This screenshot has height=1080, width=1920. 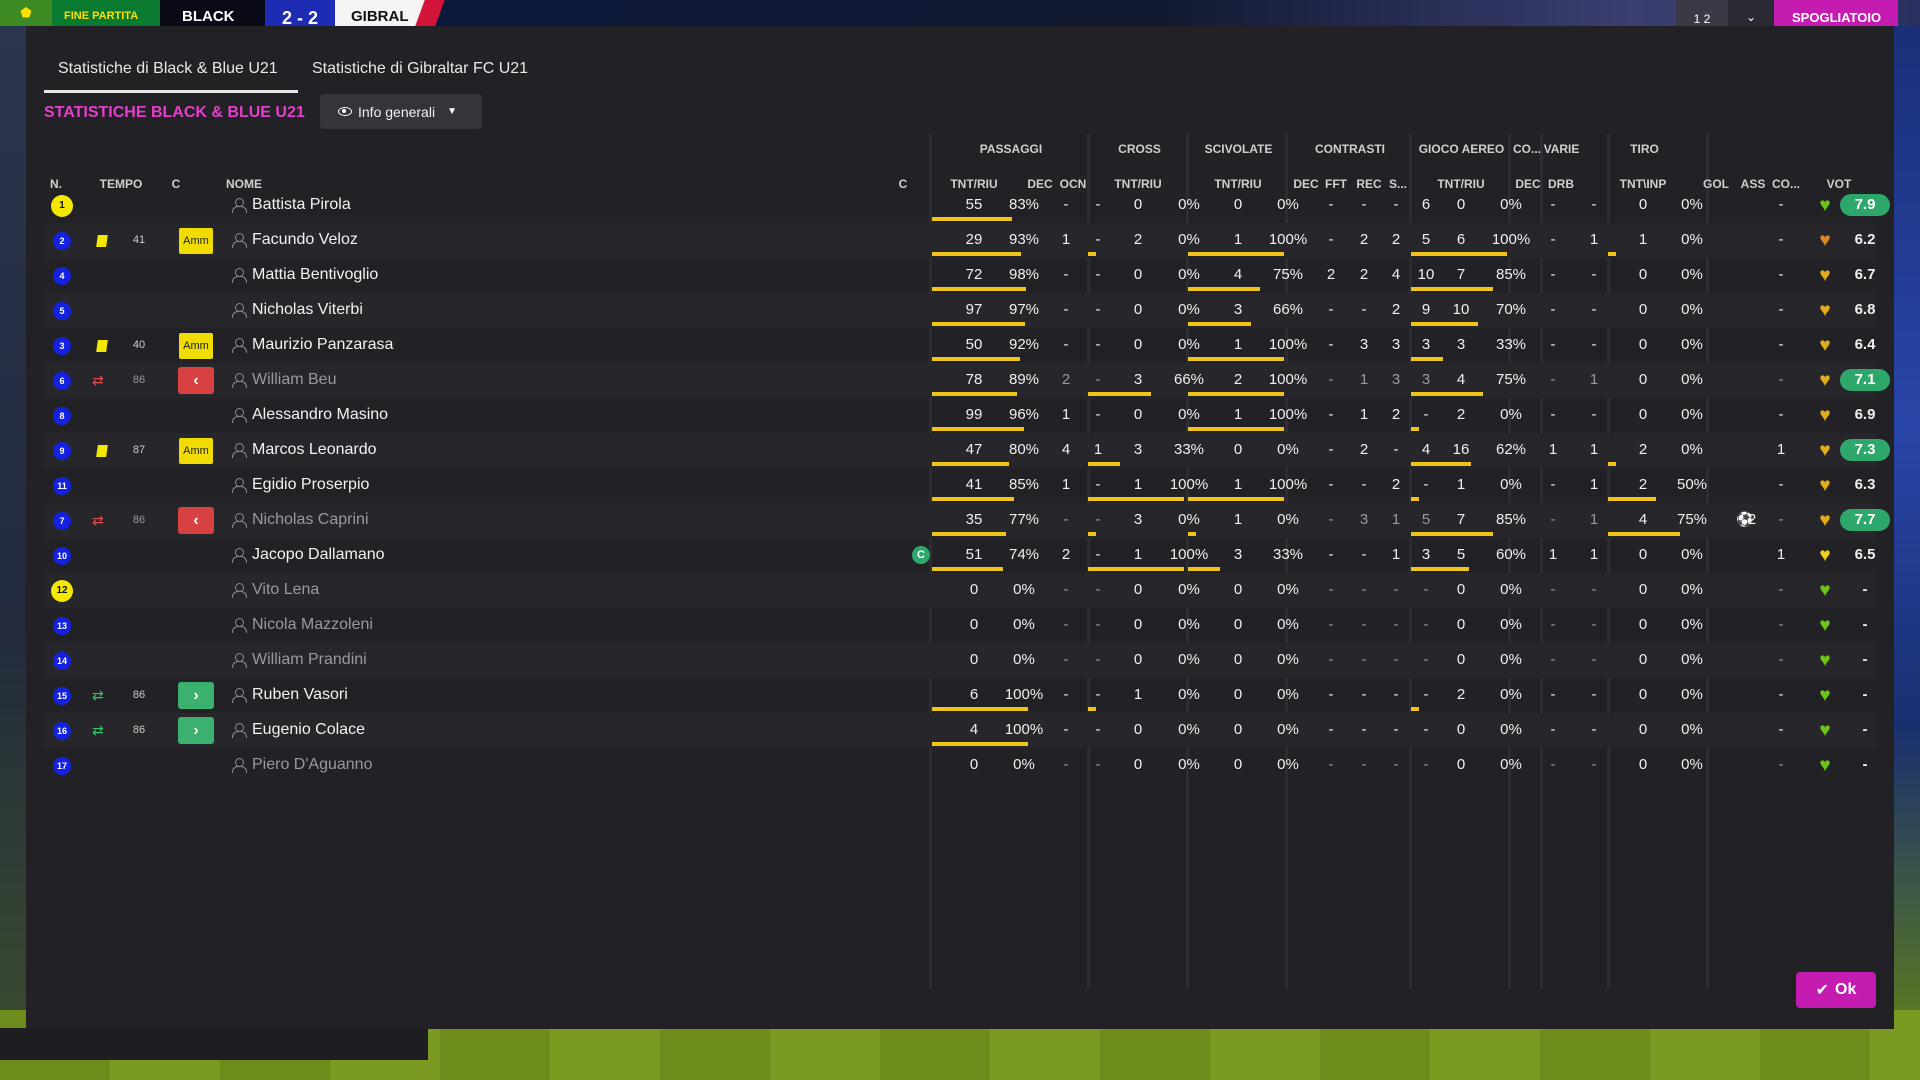 I want to click on col-header-cross-tnt: TNT/RIU, so click(x=1138, y=184).